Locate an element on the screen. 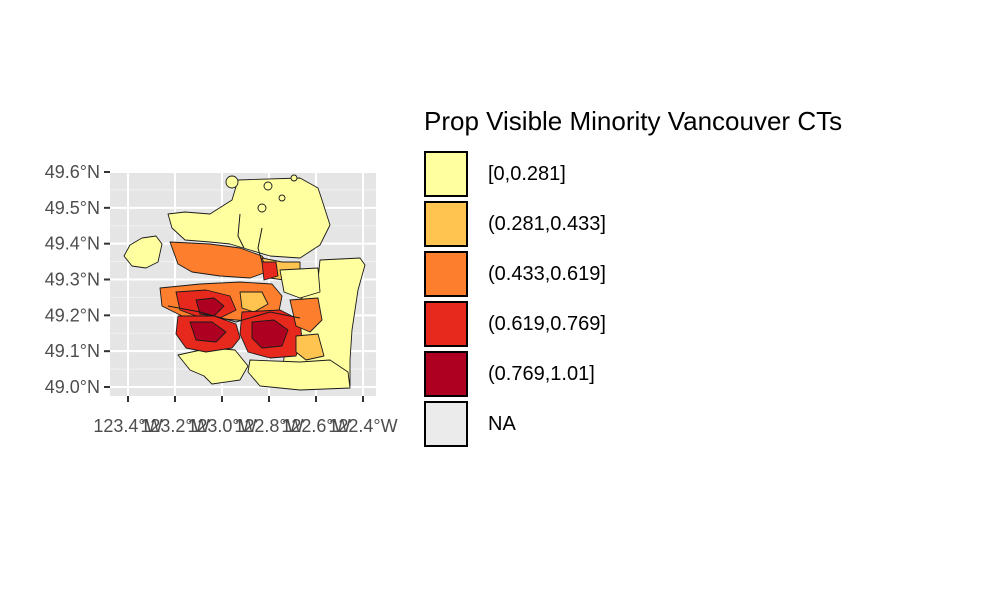 The image size is (981, 606). legend-title: Prop Visible Minority Vancouver CTs is located at coordinates (633, 121).